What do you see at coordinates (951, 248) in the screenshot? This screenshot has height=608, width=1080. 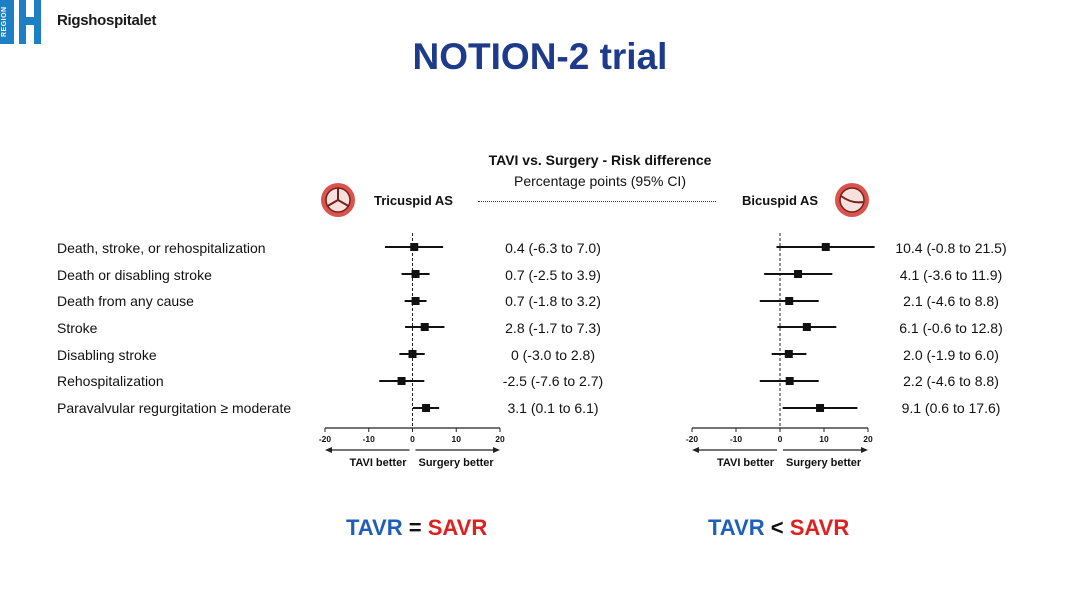 I see `bicuspid-ci-text: 10.4 (-0.8 to 21.5)` at bounding box center [951, 248].